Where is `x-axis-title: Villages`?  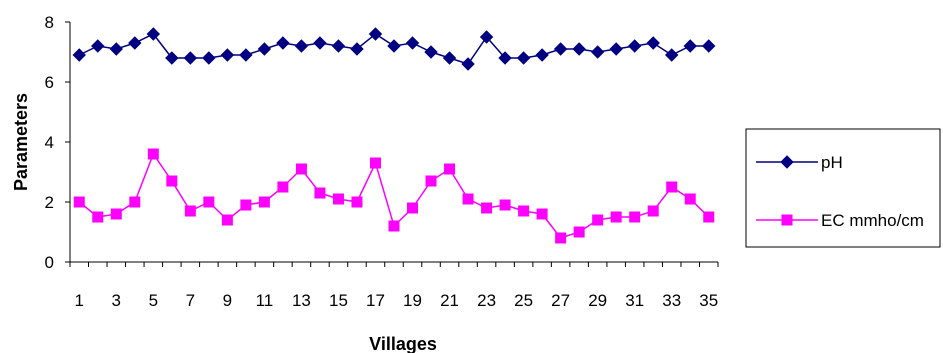 x-axis-title: Villages is located at coordinates (403, 343).